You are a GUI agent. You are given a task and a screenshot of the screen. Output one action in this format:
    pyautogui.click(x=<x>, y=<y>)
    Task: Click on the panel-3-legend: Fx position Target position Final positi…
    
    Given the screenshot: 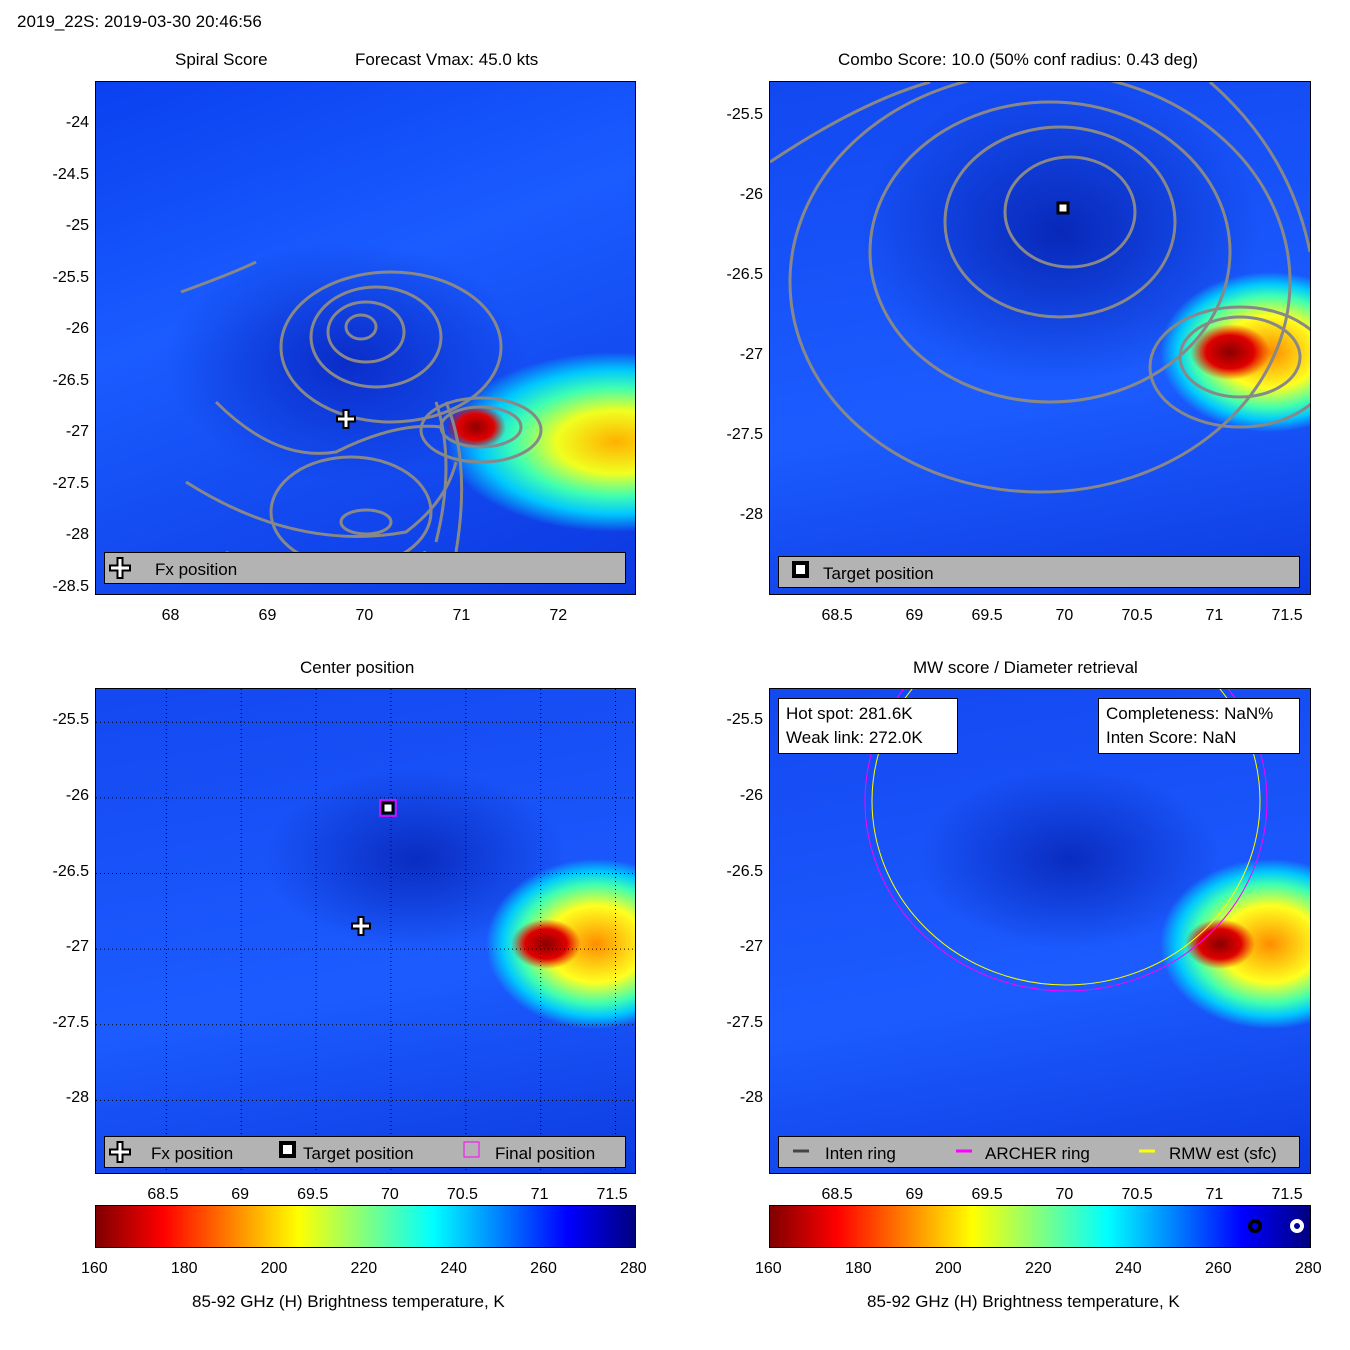 What is the action you would take?
    pyautogui.click(x=365, y=1152)
    